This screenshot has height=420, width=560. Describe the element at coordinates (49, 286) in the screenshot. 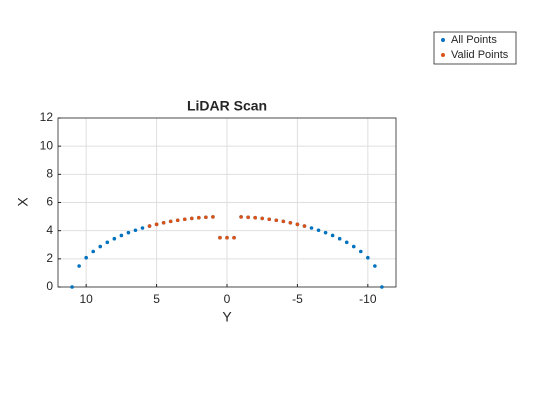

I see `y-tick-label: 0` at that location.